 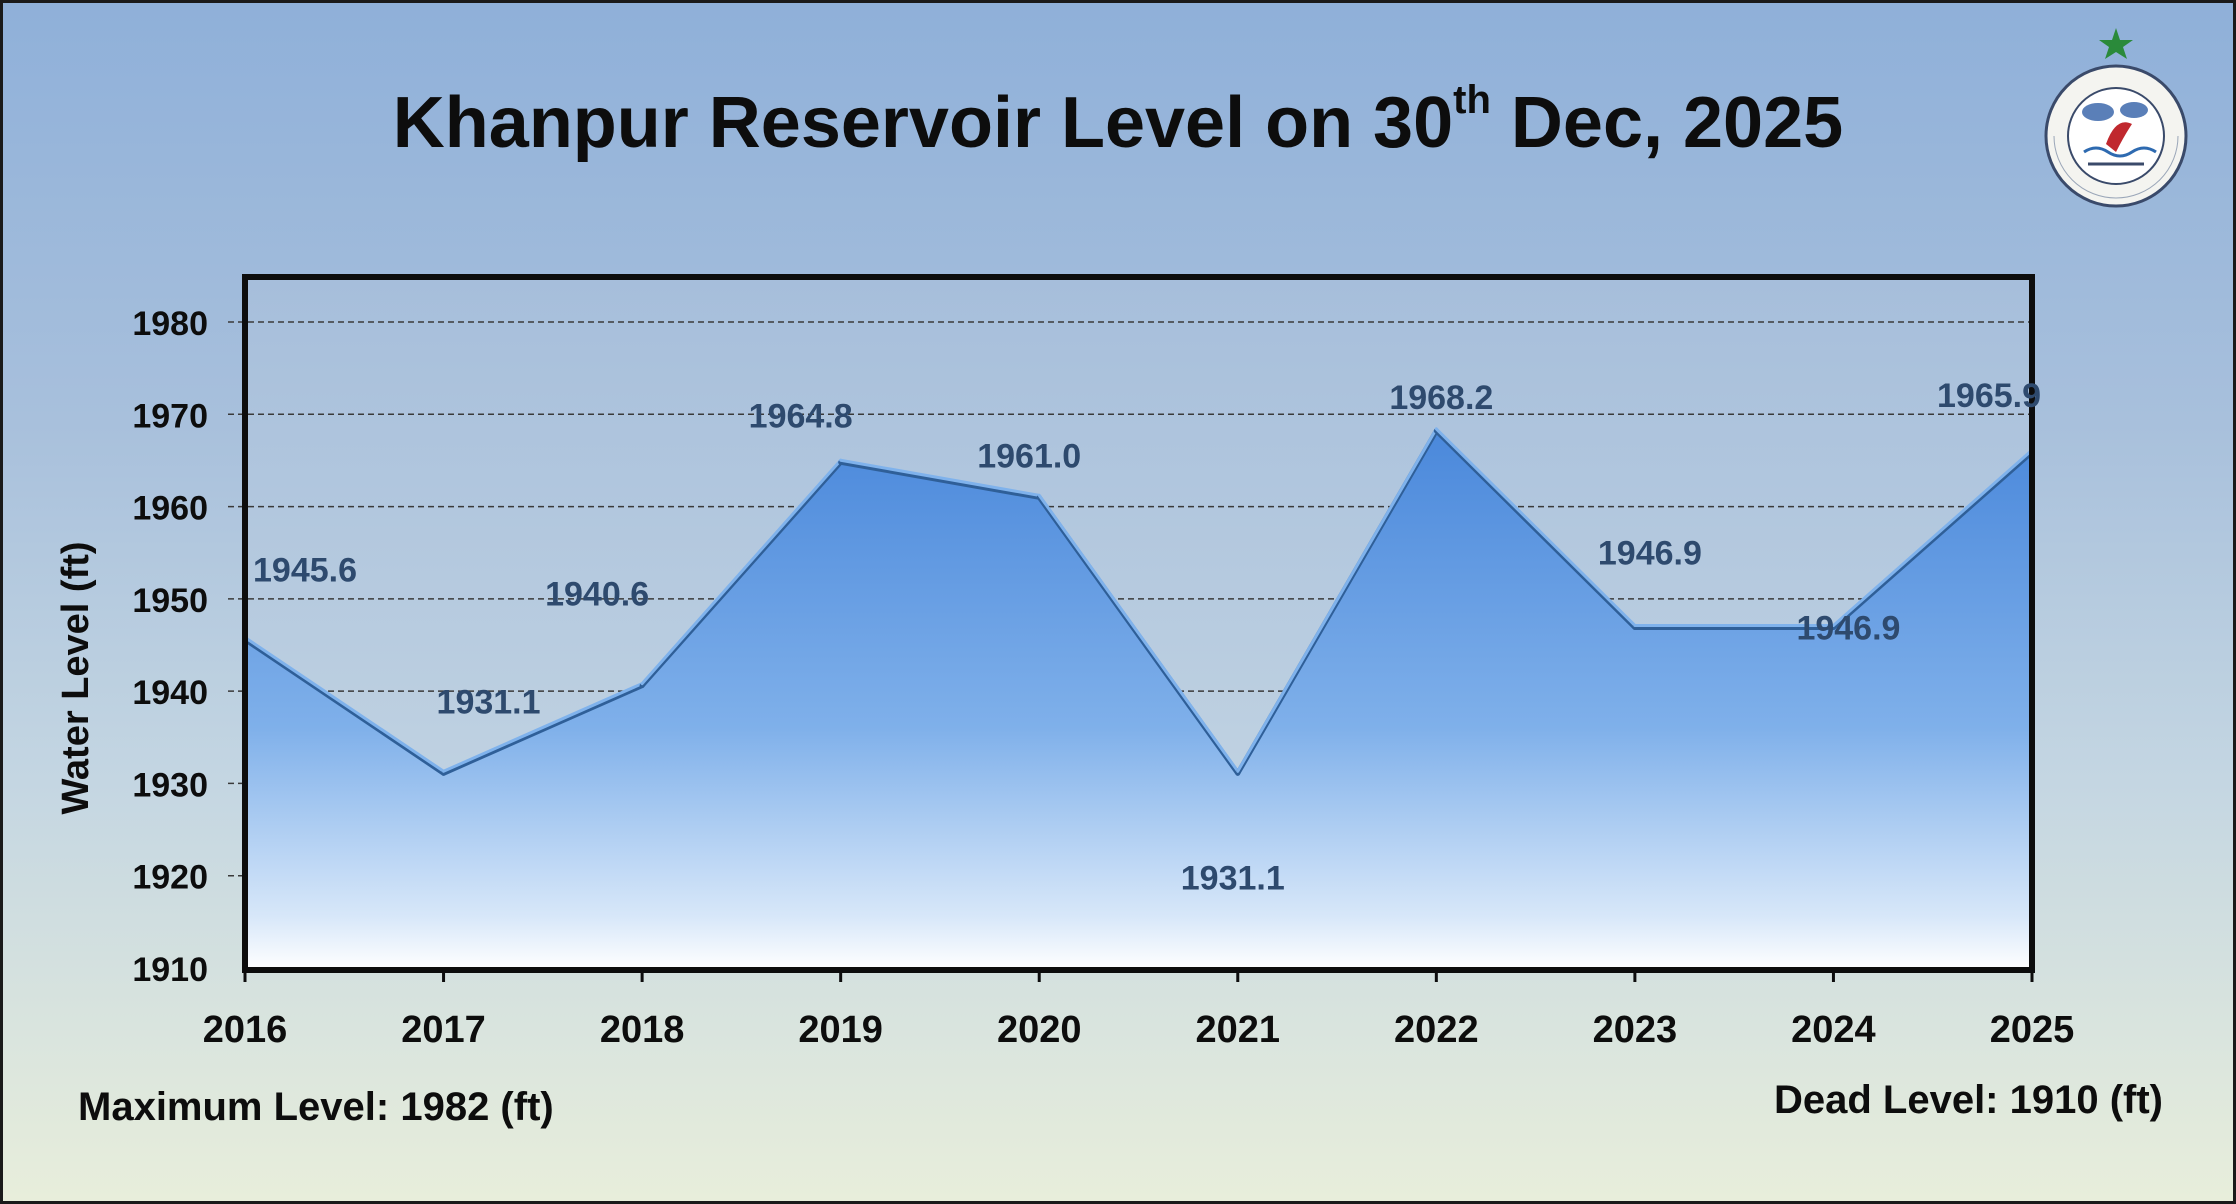 What do you see at coordinates (1989, 396) in the screenshot?
I see `data-label: 1965.9` at bounding box center [1989, 396].